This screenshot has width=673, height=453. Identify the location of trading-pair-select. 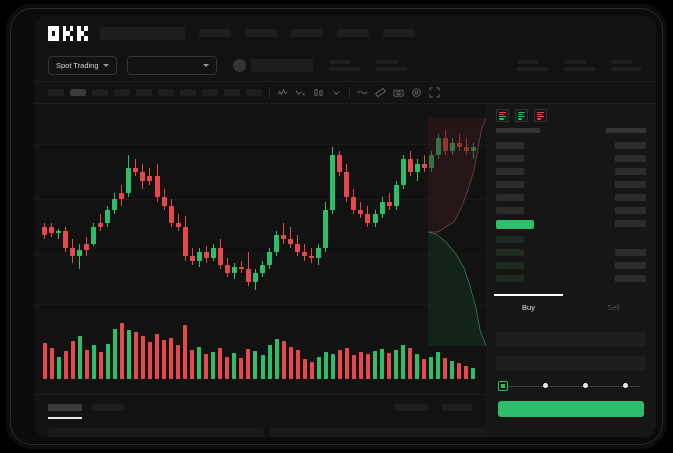
(171, 65).